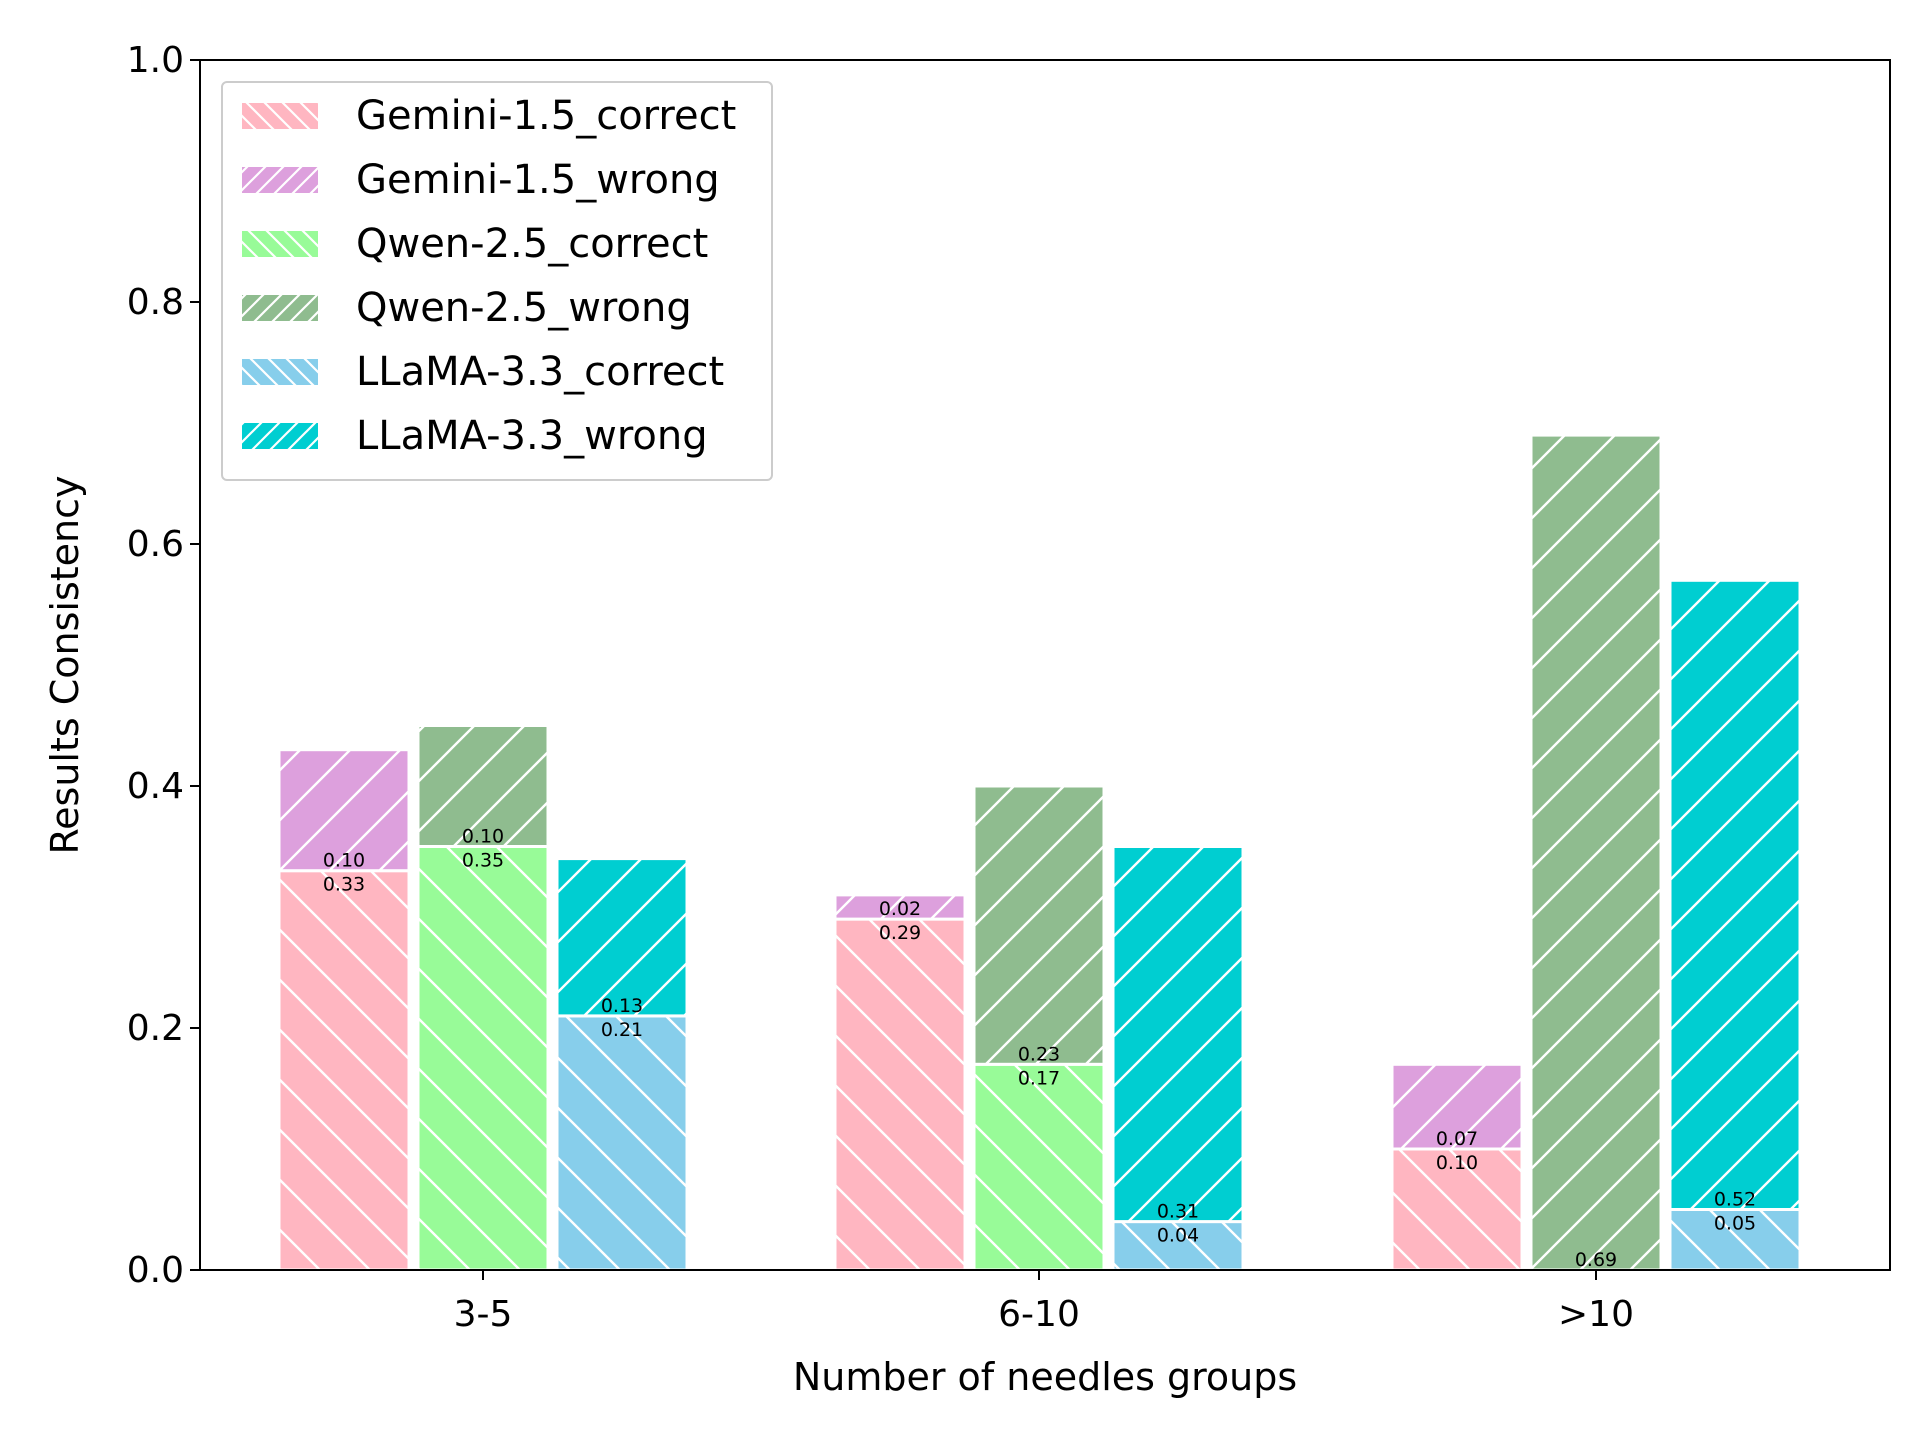  Describe the element at coordinates (155, 544) in the screenshot. I see `y-tick-label: 0.6` at that location.